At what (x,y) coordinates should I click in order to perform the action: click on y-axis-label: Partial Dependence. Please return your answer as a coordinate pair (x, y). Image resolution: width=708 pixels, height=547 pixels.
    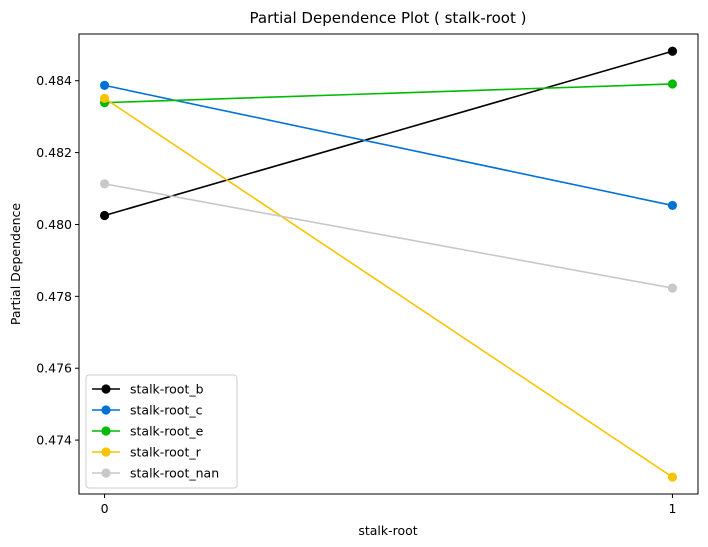
    Looking at the image, I should click on (15, 264).